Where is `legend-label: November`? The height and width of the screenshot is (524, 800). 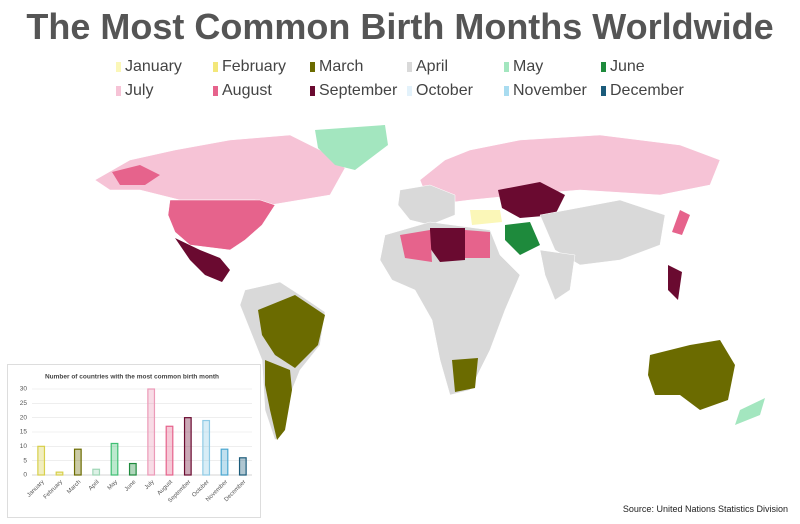
legend-label: November is located at coordinates (550, 90).